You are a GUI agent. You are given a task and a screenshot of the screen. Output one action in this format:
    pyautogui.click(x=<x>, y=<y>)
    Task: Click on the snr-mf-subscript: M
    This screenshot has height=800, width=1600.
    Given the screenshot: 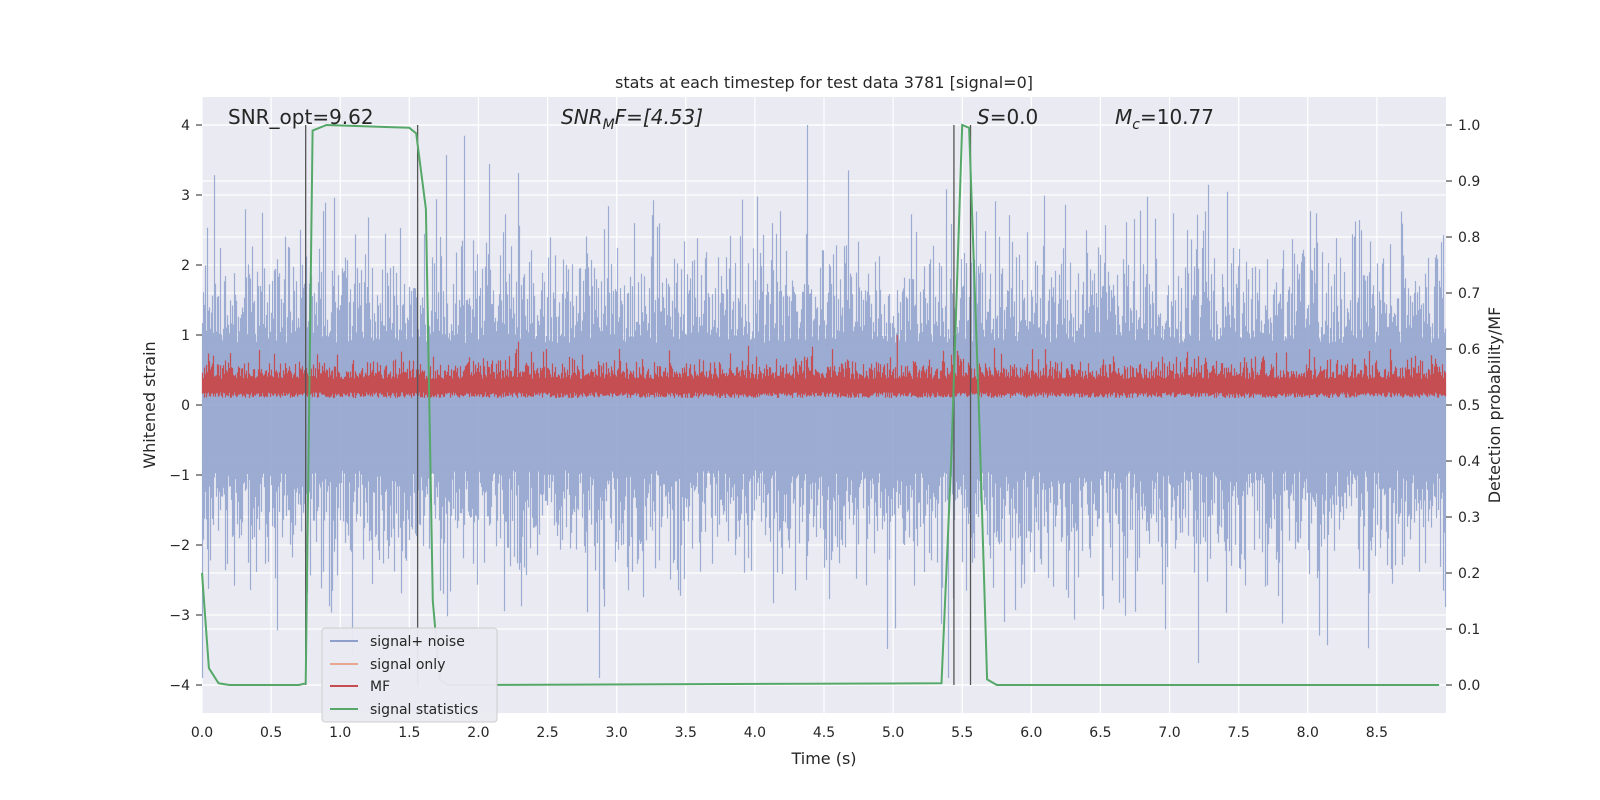 What is the action you would take?
    pyautogui.click(x=609, y=125)
    